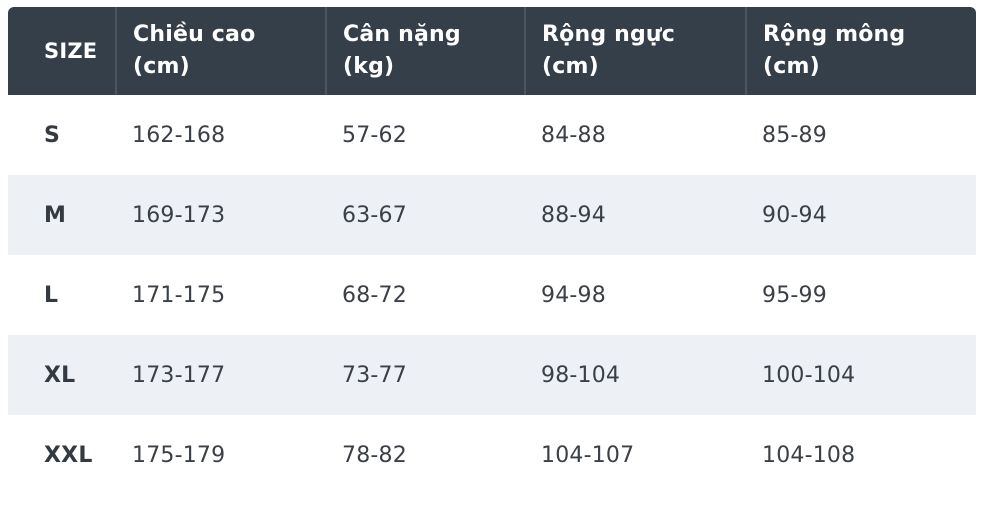  I want to click on header-hip: Rộng mông (cm), so click(861, 51).